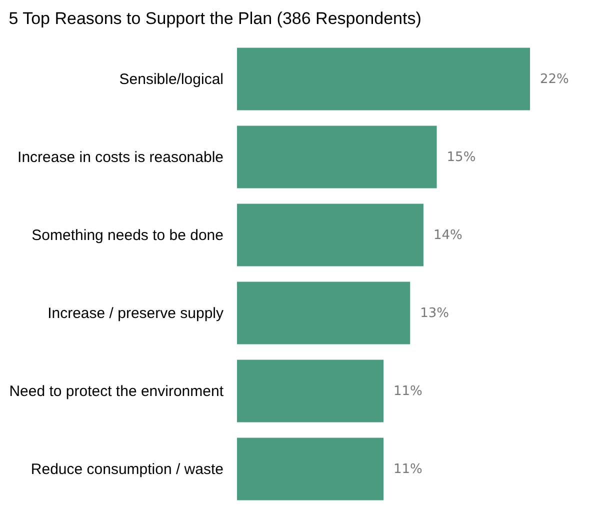  I want to click on data-label: 15%, so click(461, 157).